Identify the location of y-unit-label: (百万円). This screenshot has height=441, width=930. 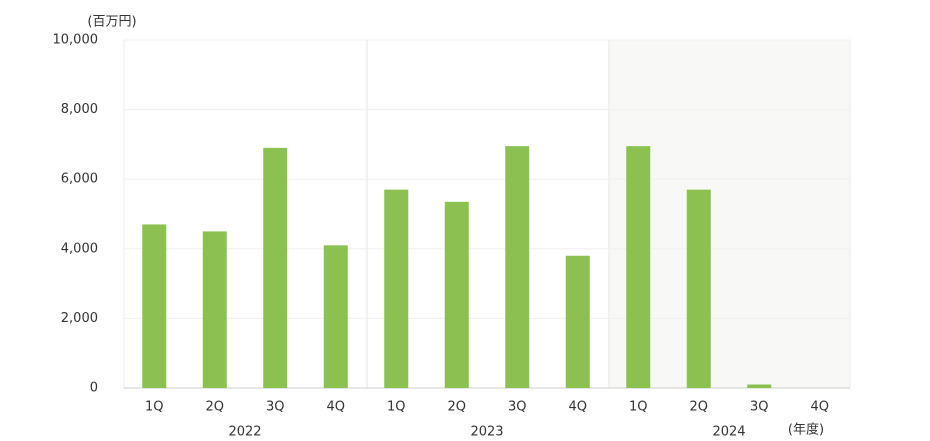
(111, 22).